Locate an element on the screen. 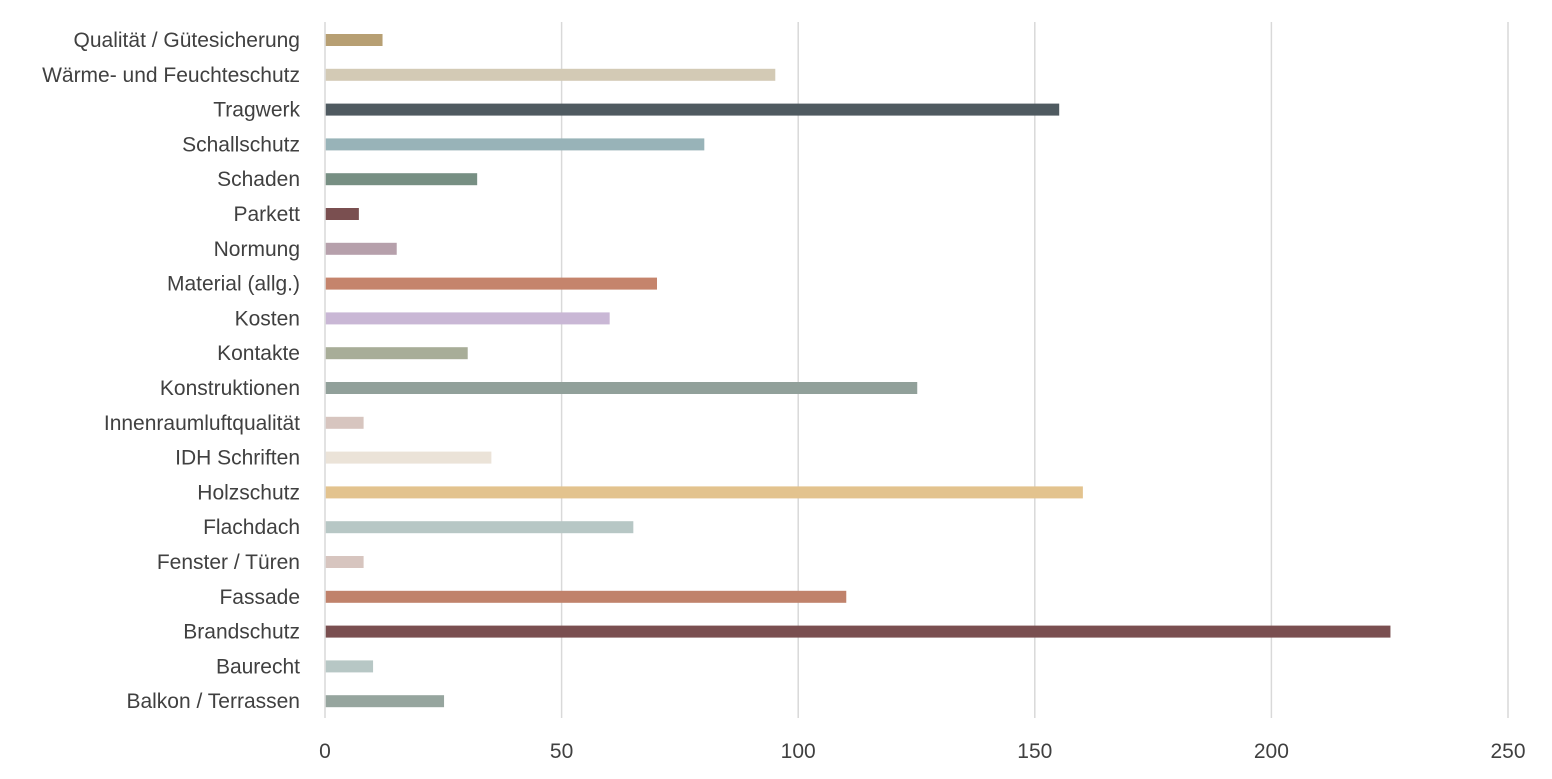 This screenshot has width=1552, height=779. category-label: Normung is located at coordinates (257, 249).